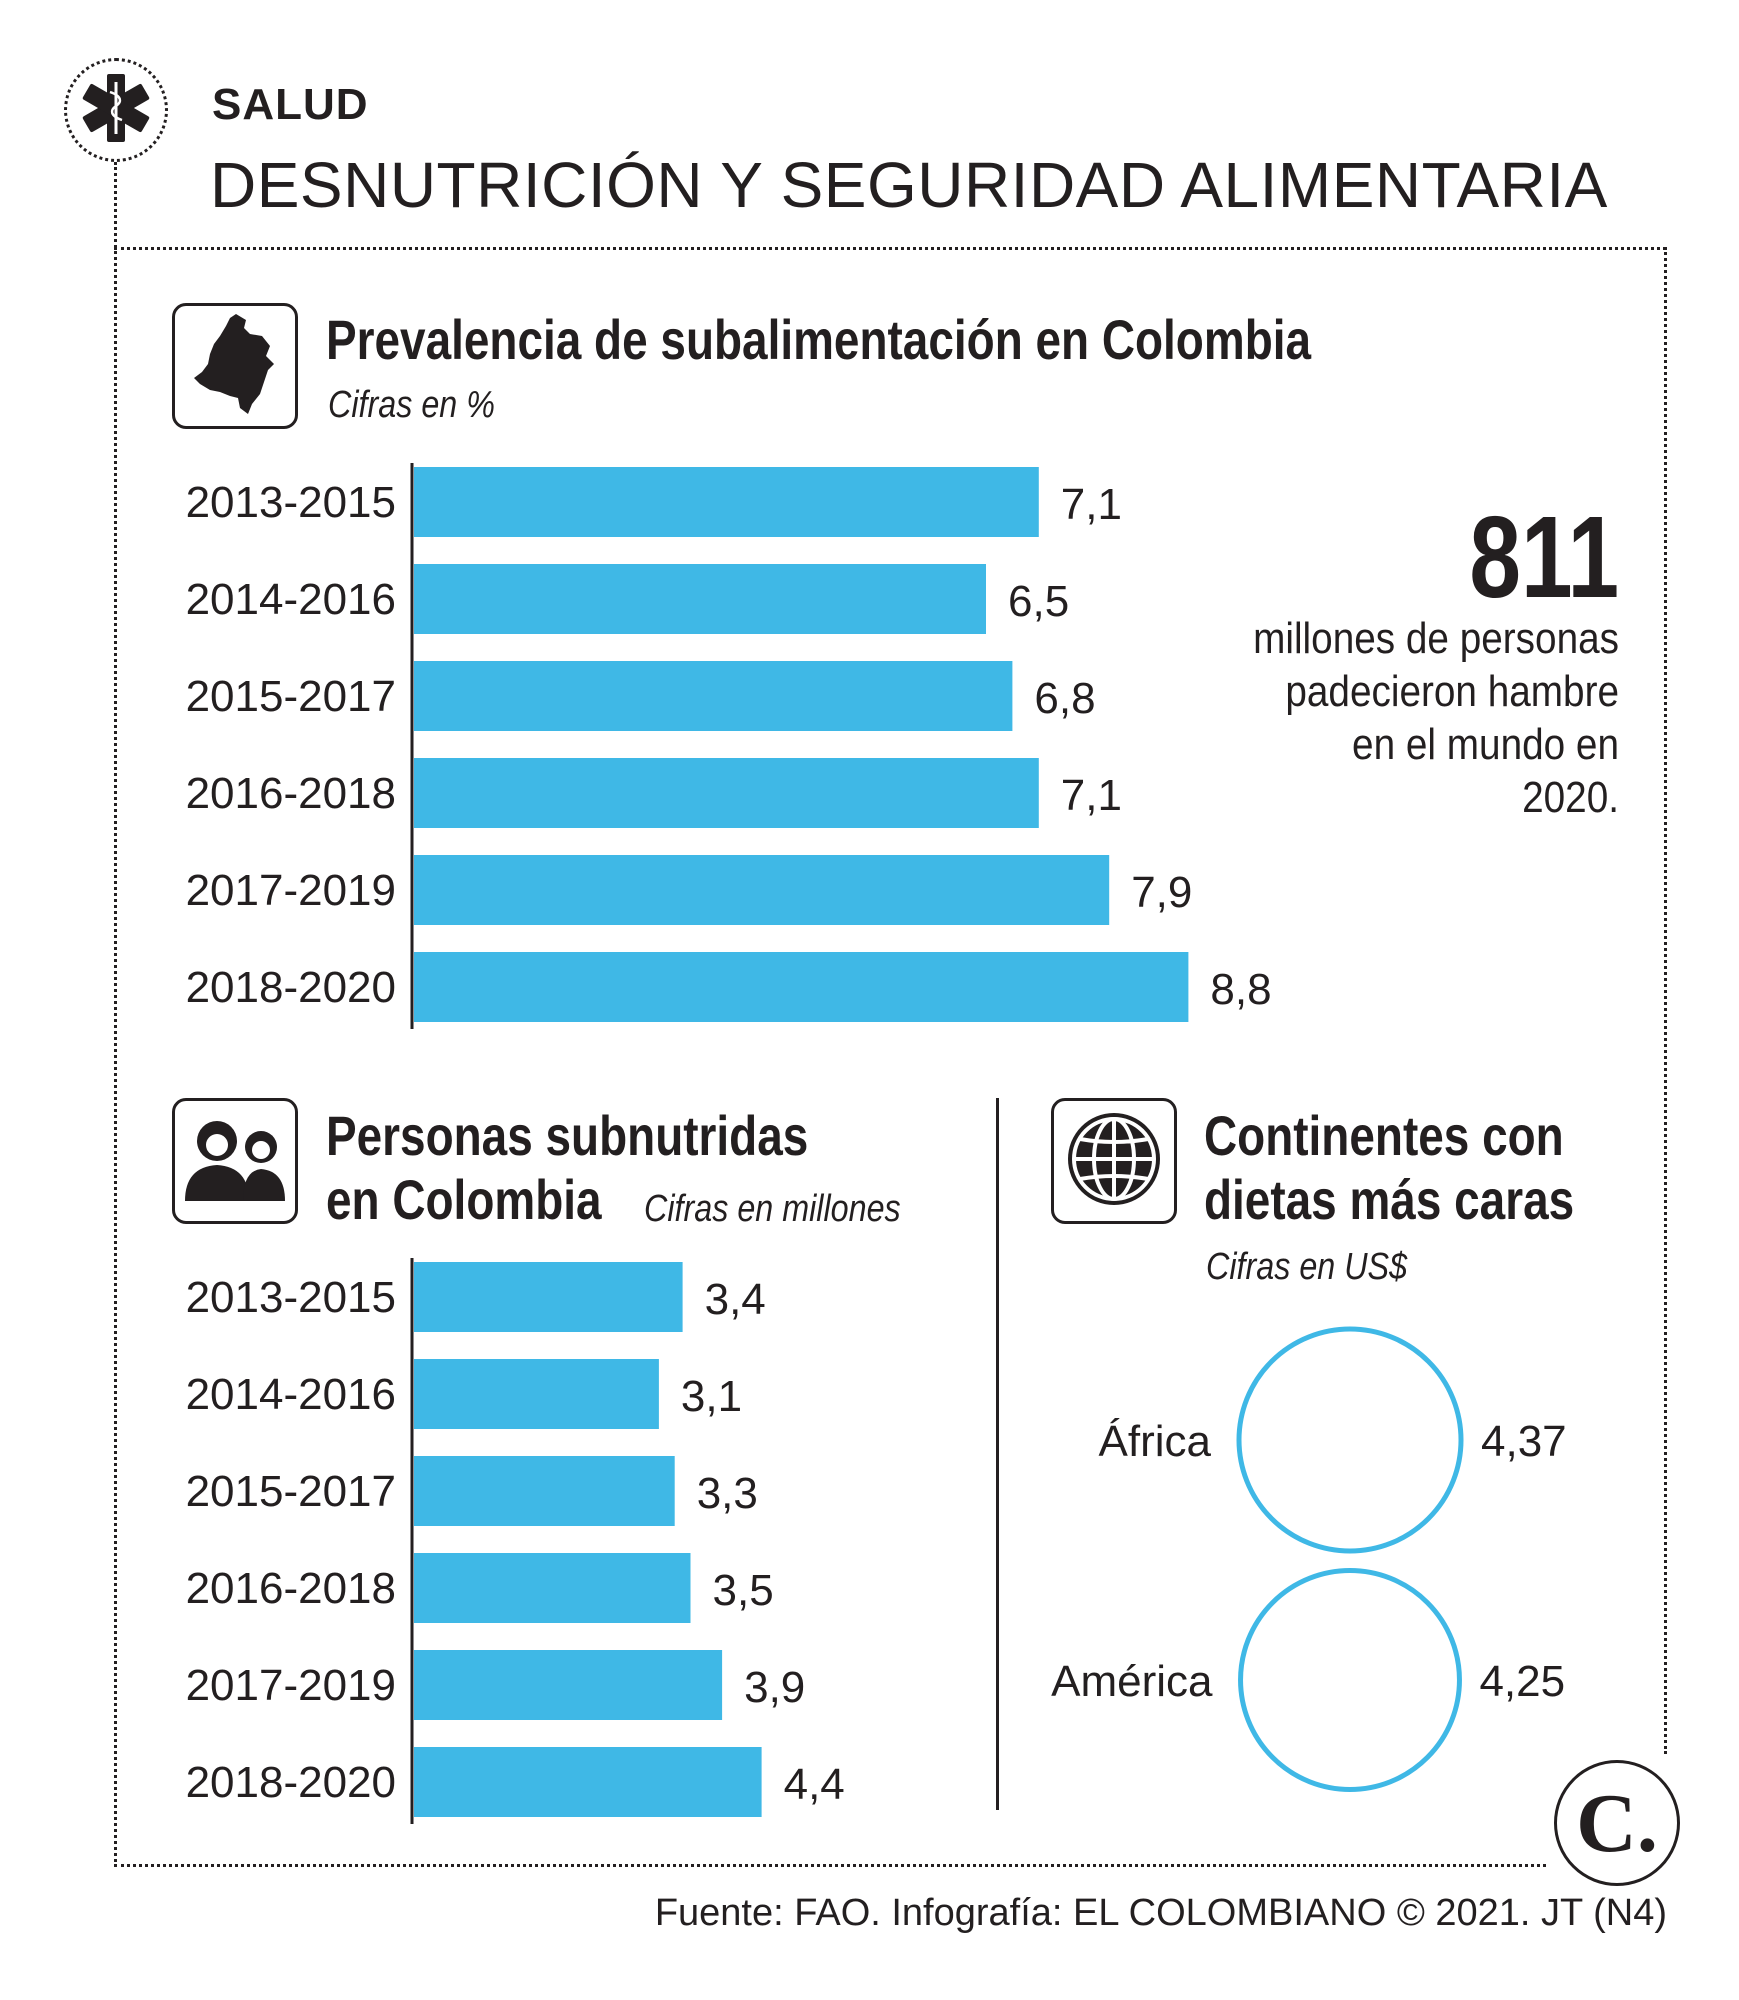 The height and width of the screenshot is (2000, 1739). I want to click on chart2-category-label: 2015-2017, so click(291, 1491).